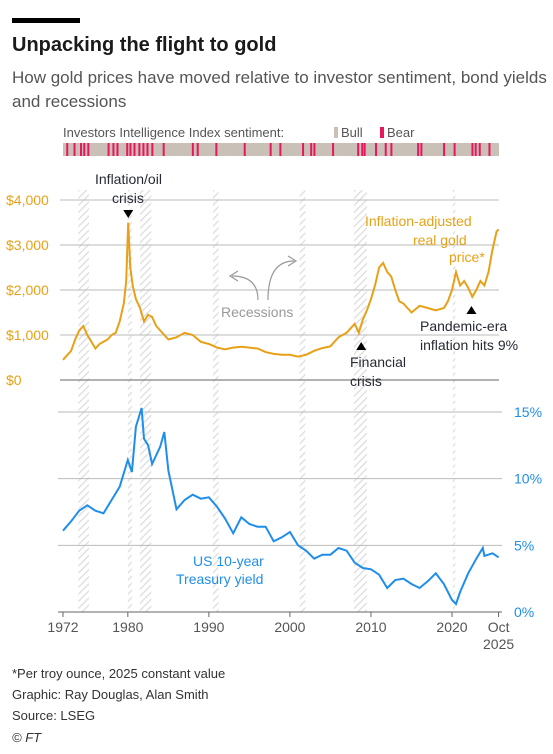 The height and width of the screenshot is (754, 553). I want to click on graphic-credit: Graphic: Ray Douglas, Alan Smith, so click(110, 694).